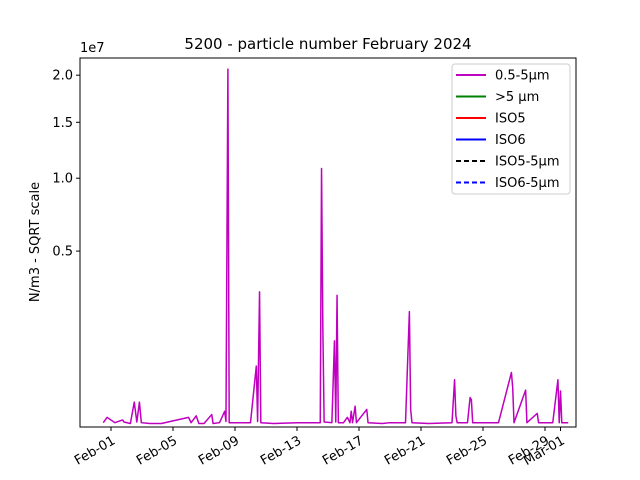  What do you see at coordinates (522, 76) in the screenshot?
I see `legend-label: 0.5-5µm` at bounding box center [522, 76].